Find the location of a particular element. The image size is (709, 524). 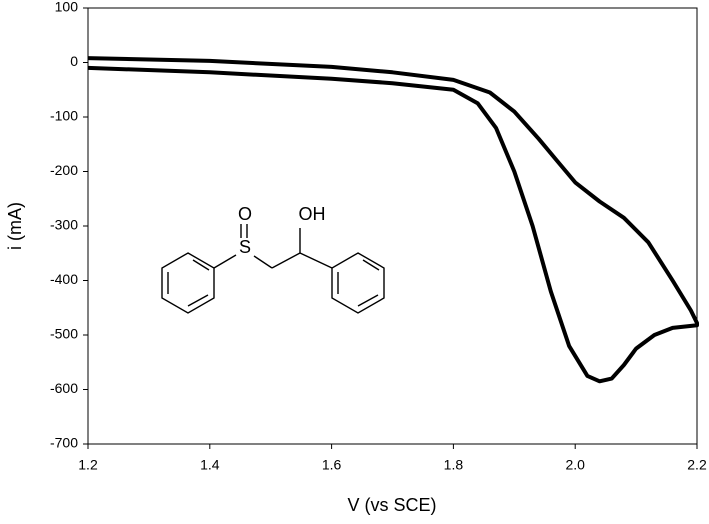

atom-label: O is located at coordinates (245, 214).